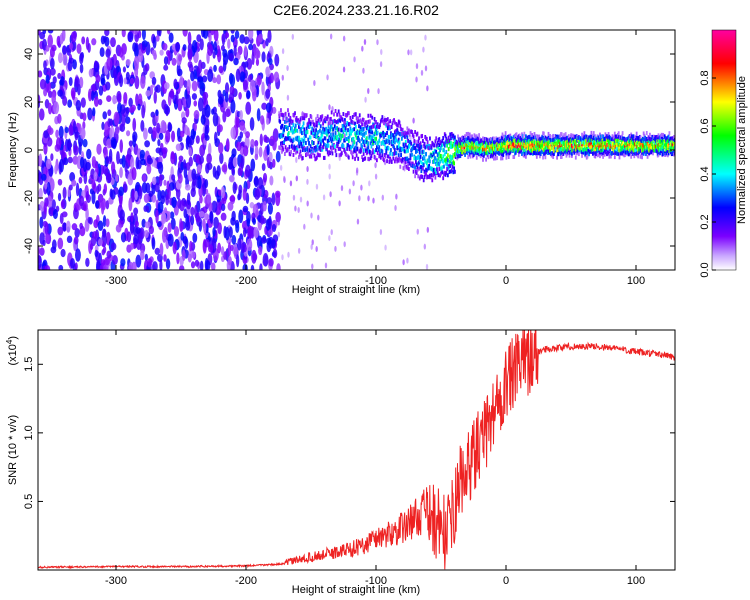 This screenshot has width=750, height=600. Describe the element at coordinates (13, 450) in the screenshot. I see `snr-ylabel: SNR (10 * v/v)` at that location.